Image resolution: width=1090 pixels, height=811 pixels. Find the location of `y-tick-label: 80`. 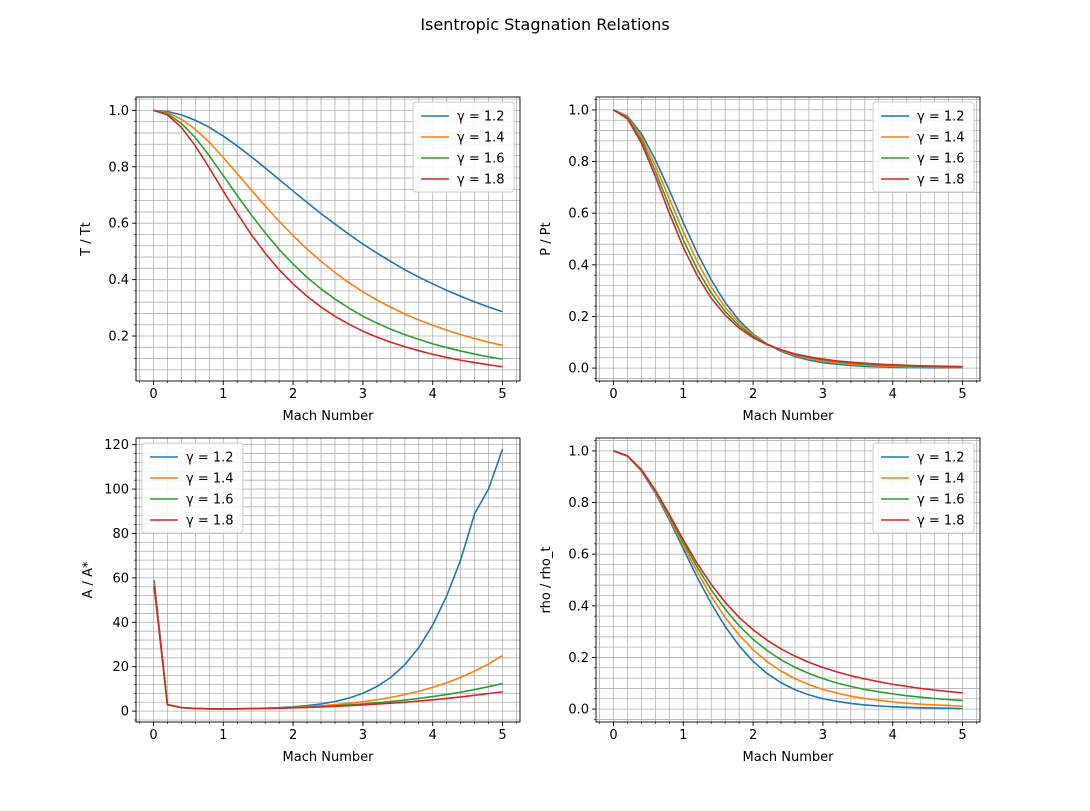

y-tick-label: 80 is located at coordinates (120, 534).